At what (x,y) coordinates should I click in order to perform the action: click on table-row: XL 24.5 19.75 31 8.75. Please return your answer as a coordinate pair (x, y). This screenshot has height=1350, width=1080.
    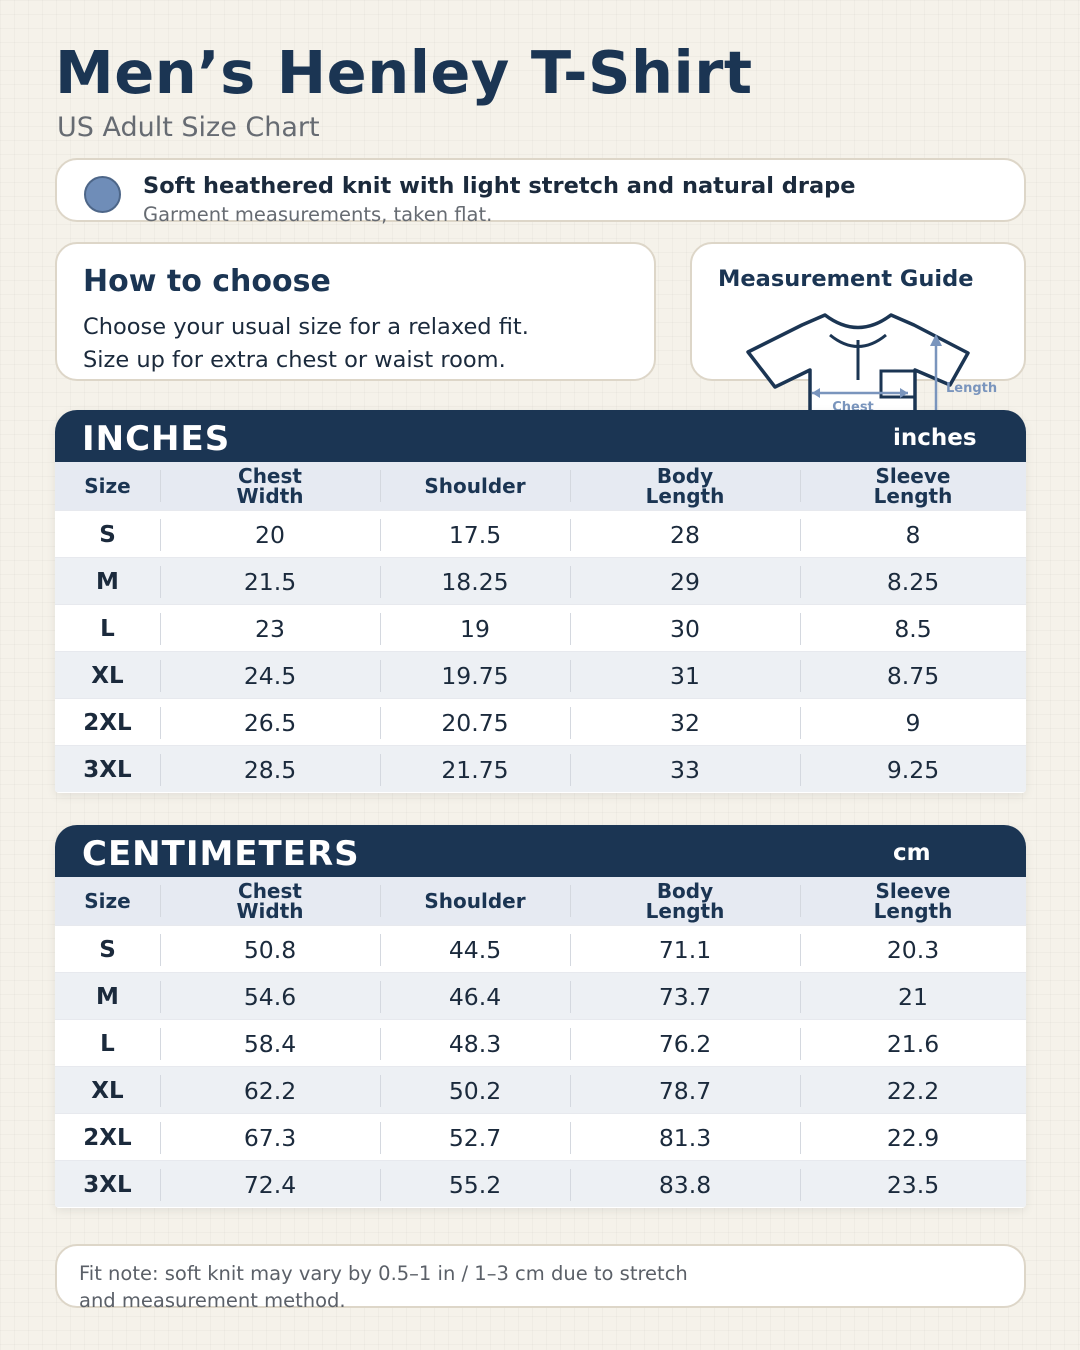
    Looking at the image, I should click on (540, 674).